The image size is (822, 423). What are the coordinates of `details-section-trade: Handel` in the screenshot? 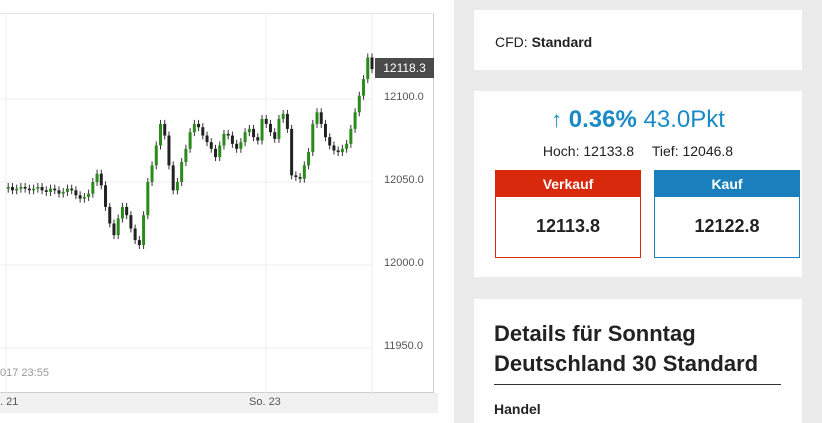 It's located at (517, 409).